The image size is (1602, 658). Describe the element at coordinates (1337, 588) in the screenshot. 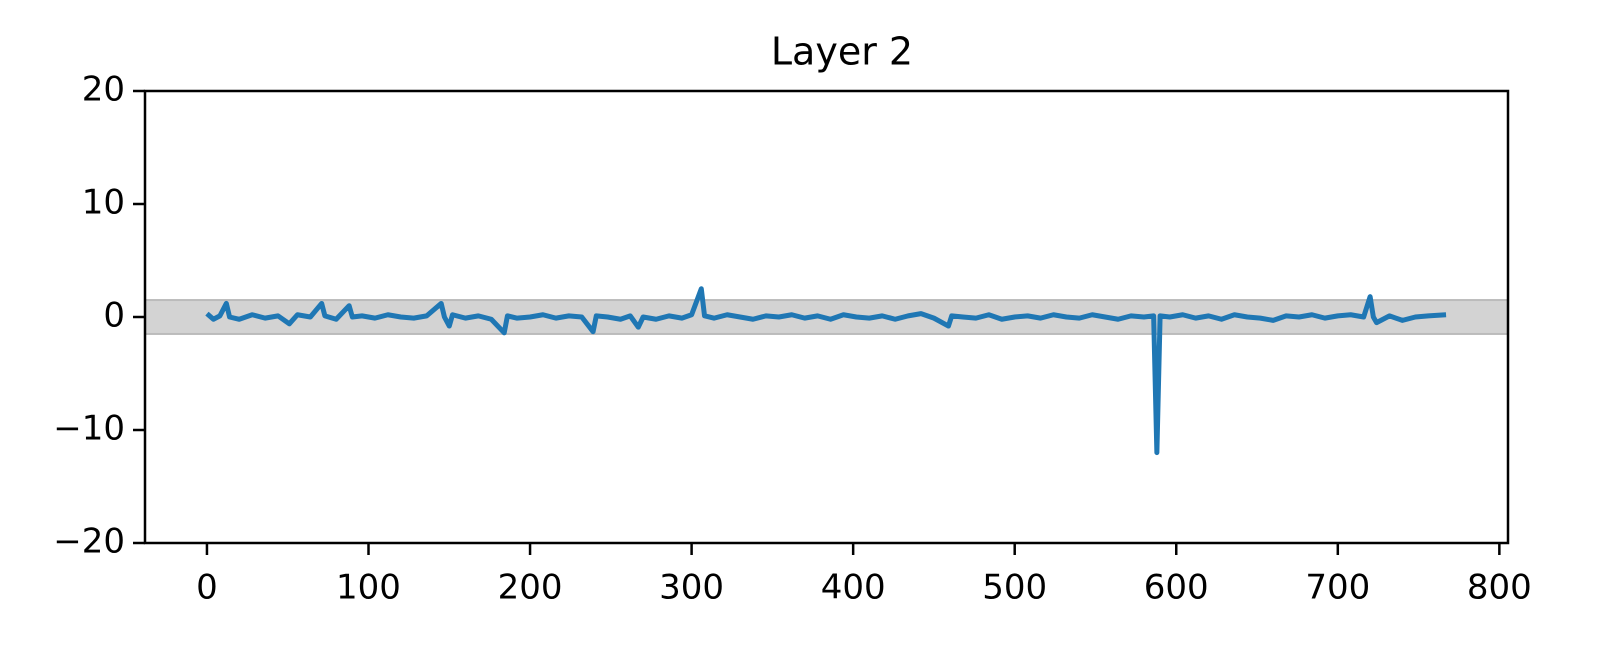

I see `x-tick-label: 700` at that location.